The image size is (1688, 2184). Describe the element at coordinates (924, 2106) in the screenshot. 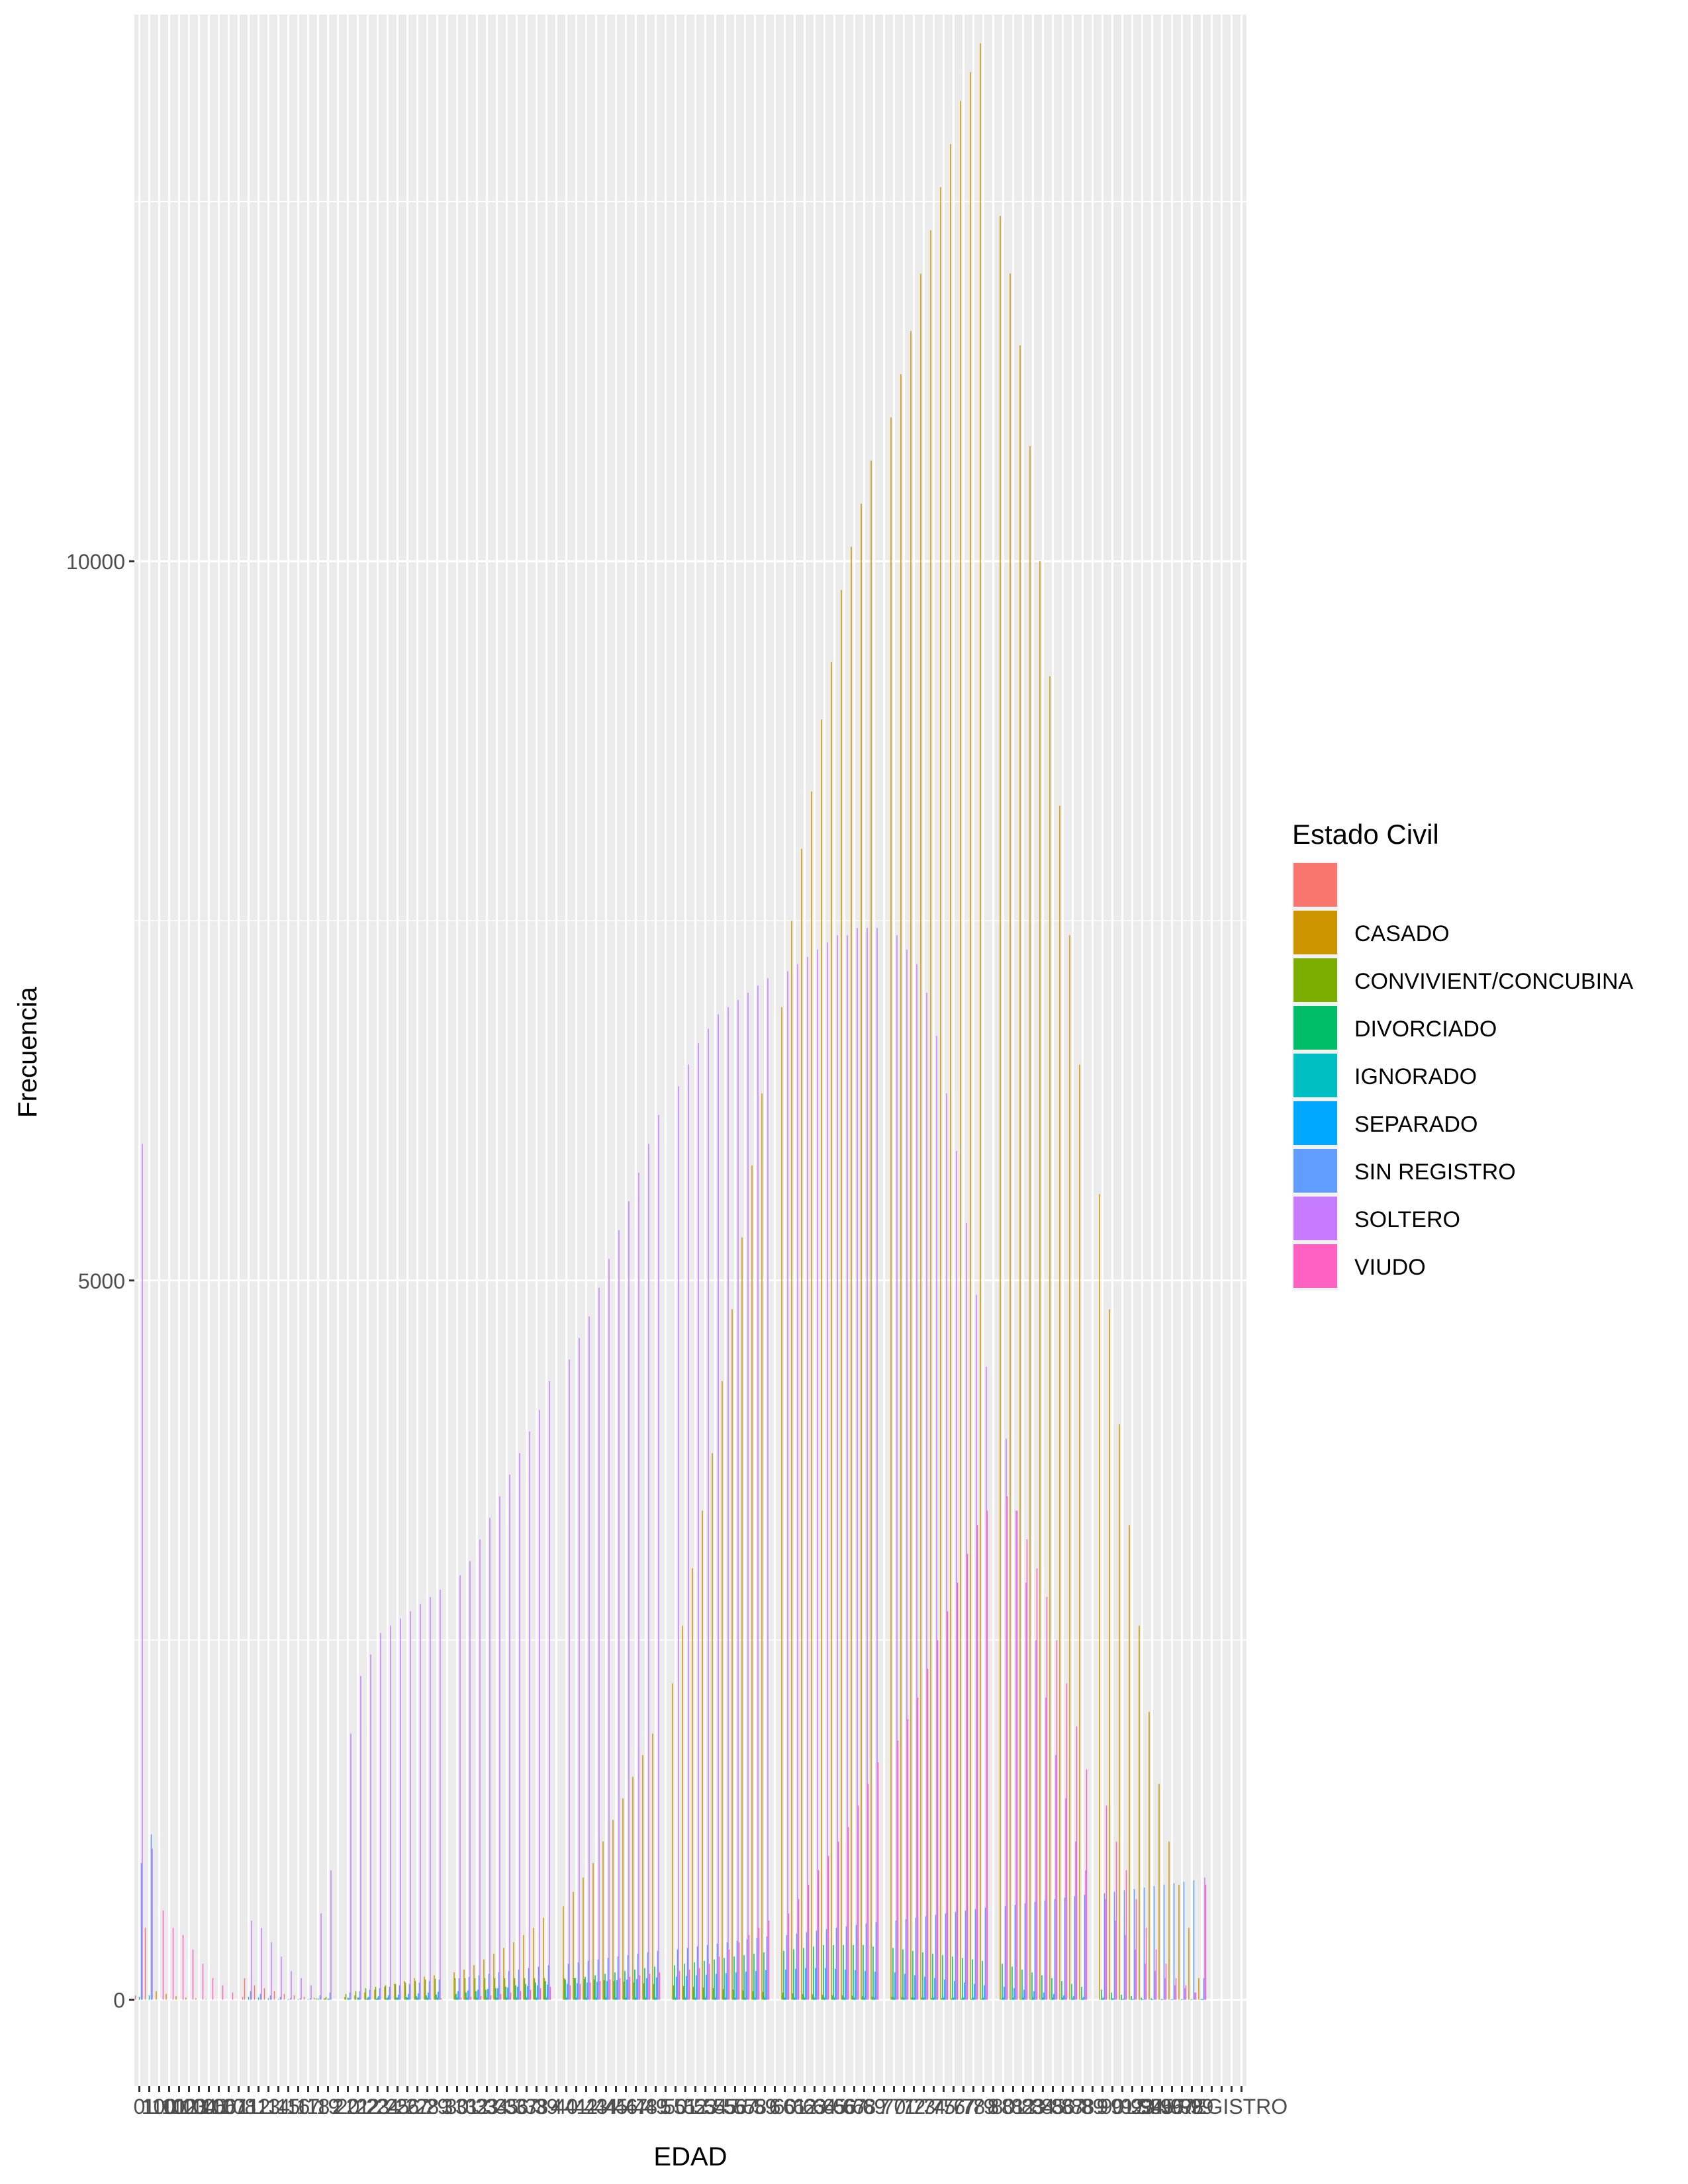

I see `x-tick-label: 73` at that location.